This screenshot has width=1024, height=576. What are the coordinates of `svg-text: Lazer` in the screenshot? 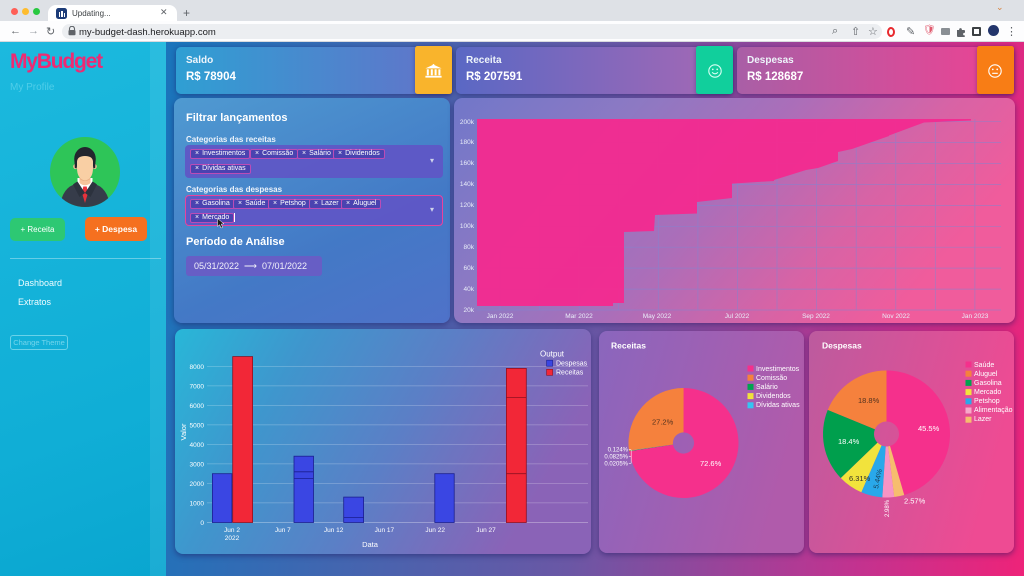 It's located at (983, 419).